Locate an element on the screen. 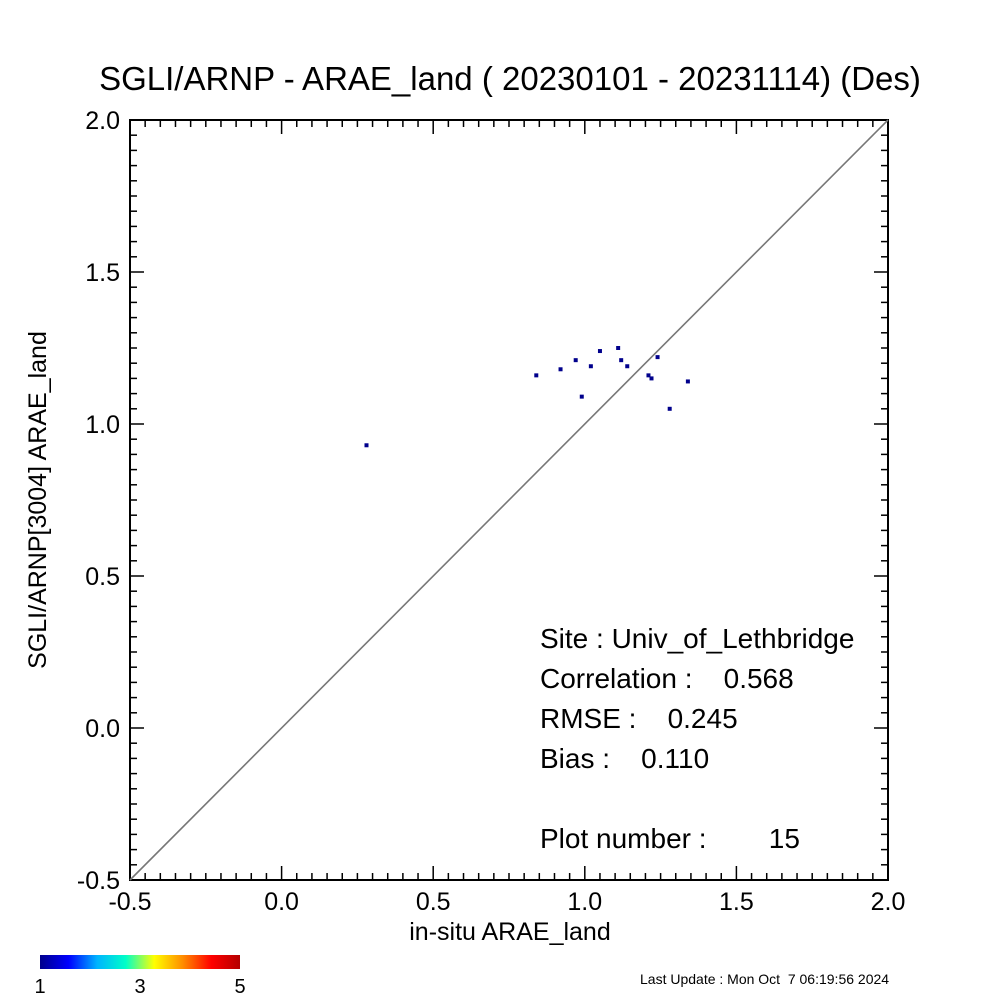 The image size is (1000, 1000). y-tick-label: 2.0 is located at coordinates (102, 121).